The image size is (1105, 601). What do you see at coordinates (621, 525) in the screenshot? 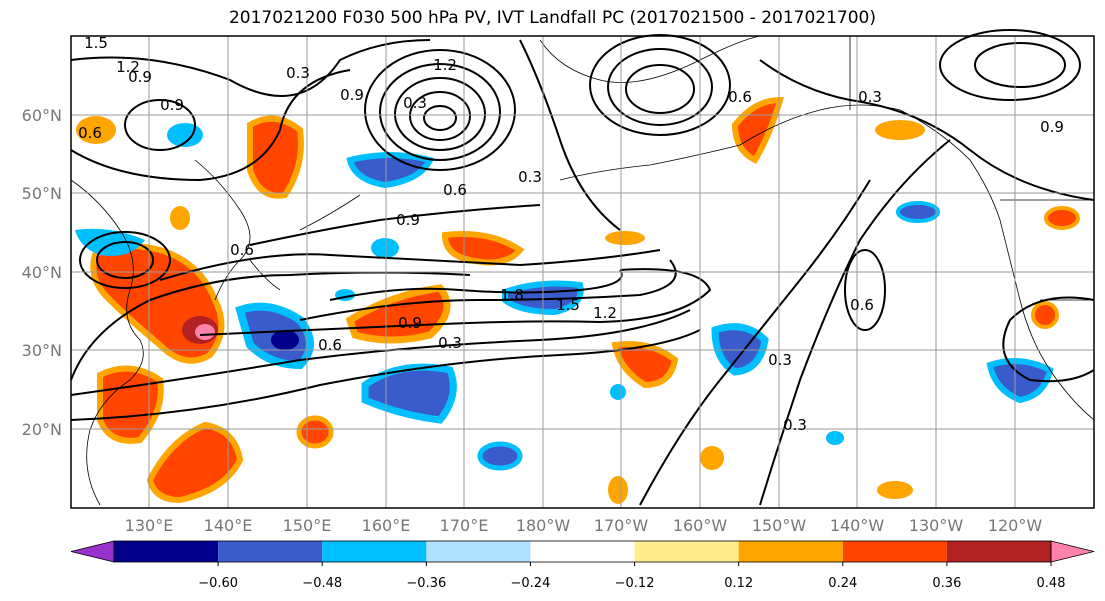
I see `lon-label: 170°W` at bounding box center [621, 525].